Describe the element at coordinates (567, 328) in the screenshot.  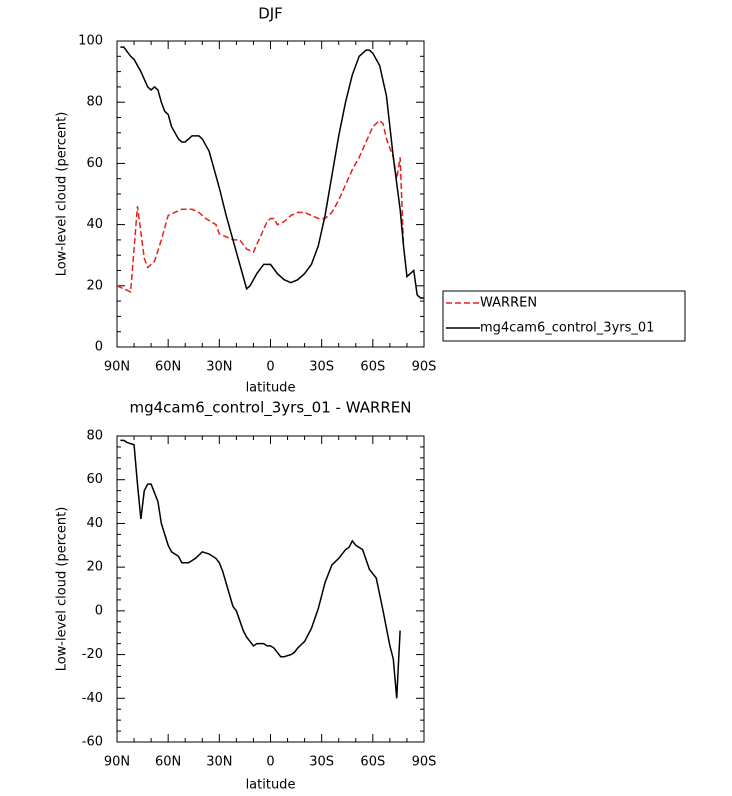
I see `legend-label: mg4cam6_control_3yrs_01` at that location.